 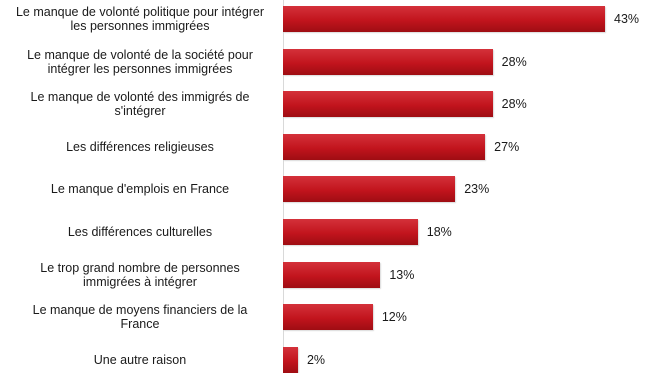 What do you see at coordinates (316, 360) in the screenshot?
I see `value-label: 2%` at bounding box center [316, 360].